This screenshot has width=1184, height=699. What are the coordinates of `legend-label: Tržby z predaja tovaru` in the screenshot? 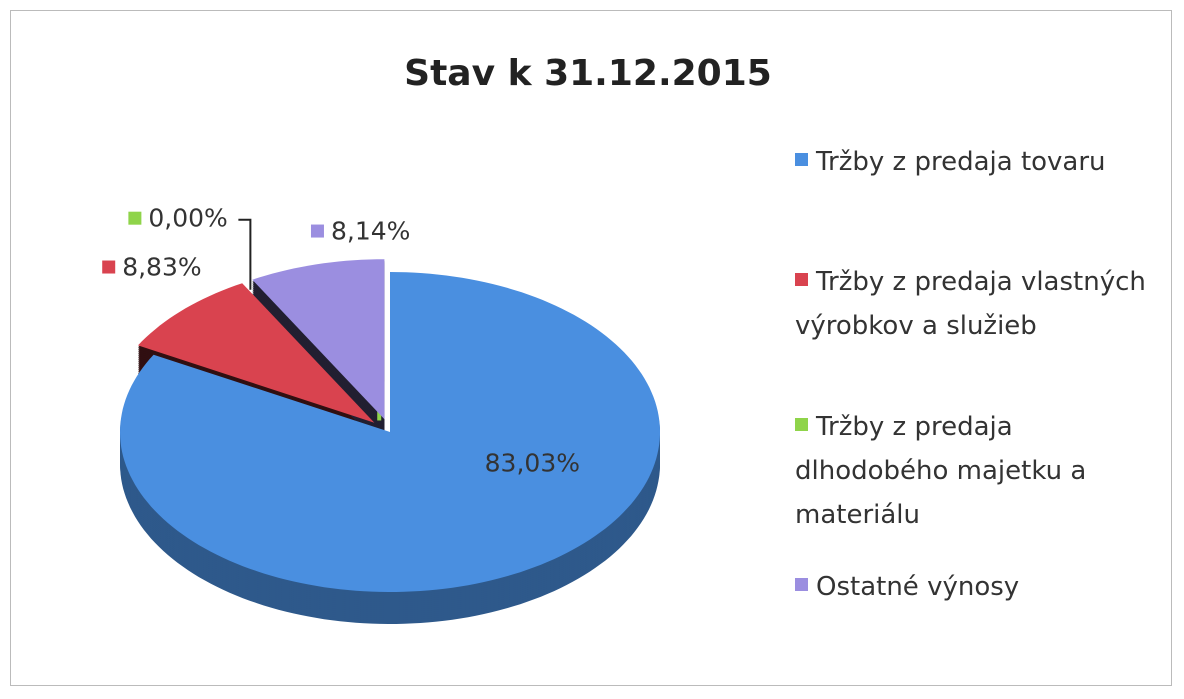 It's located at (961, 162).